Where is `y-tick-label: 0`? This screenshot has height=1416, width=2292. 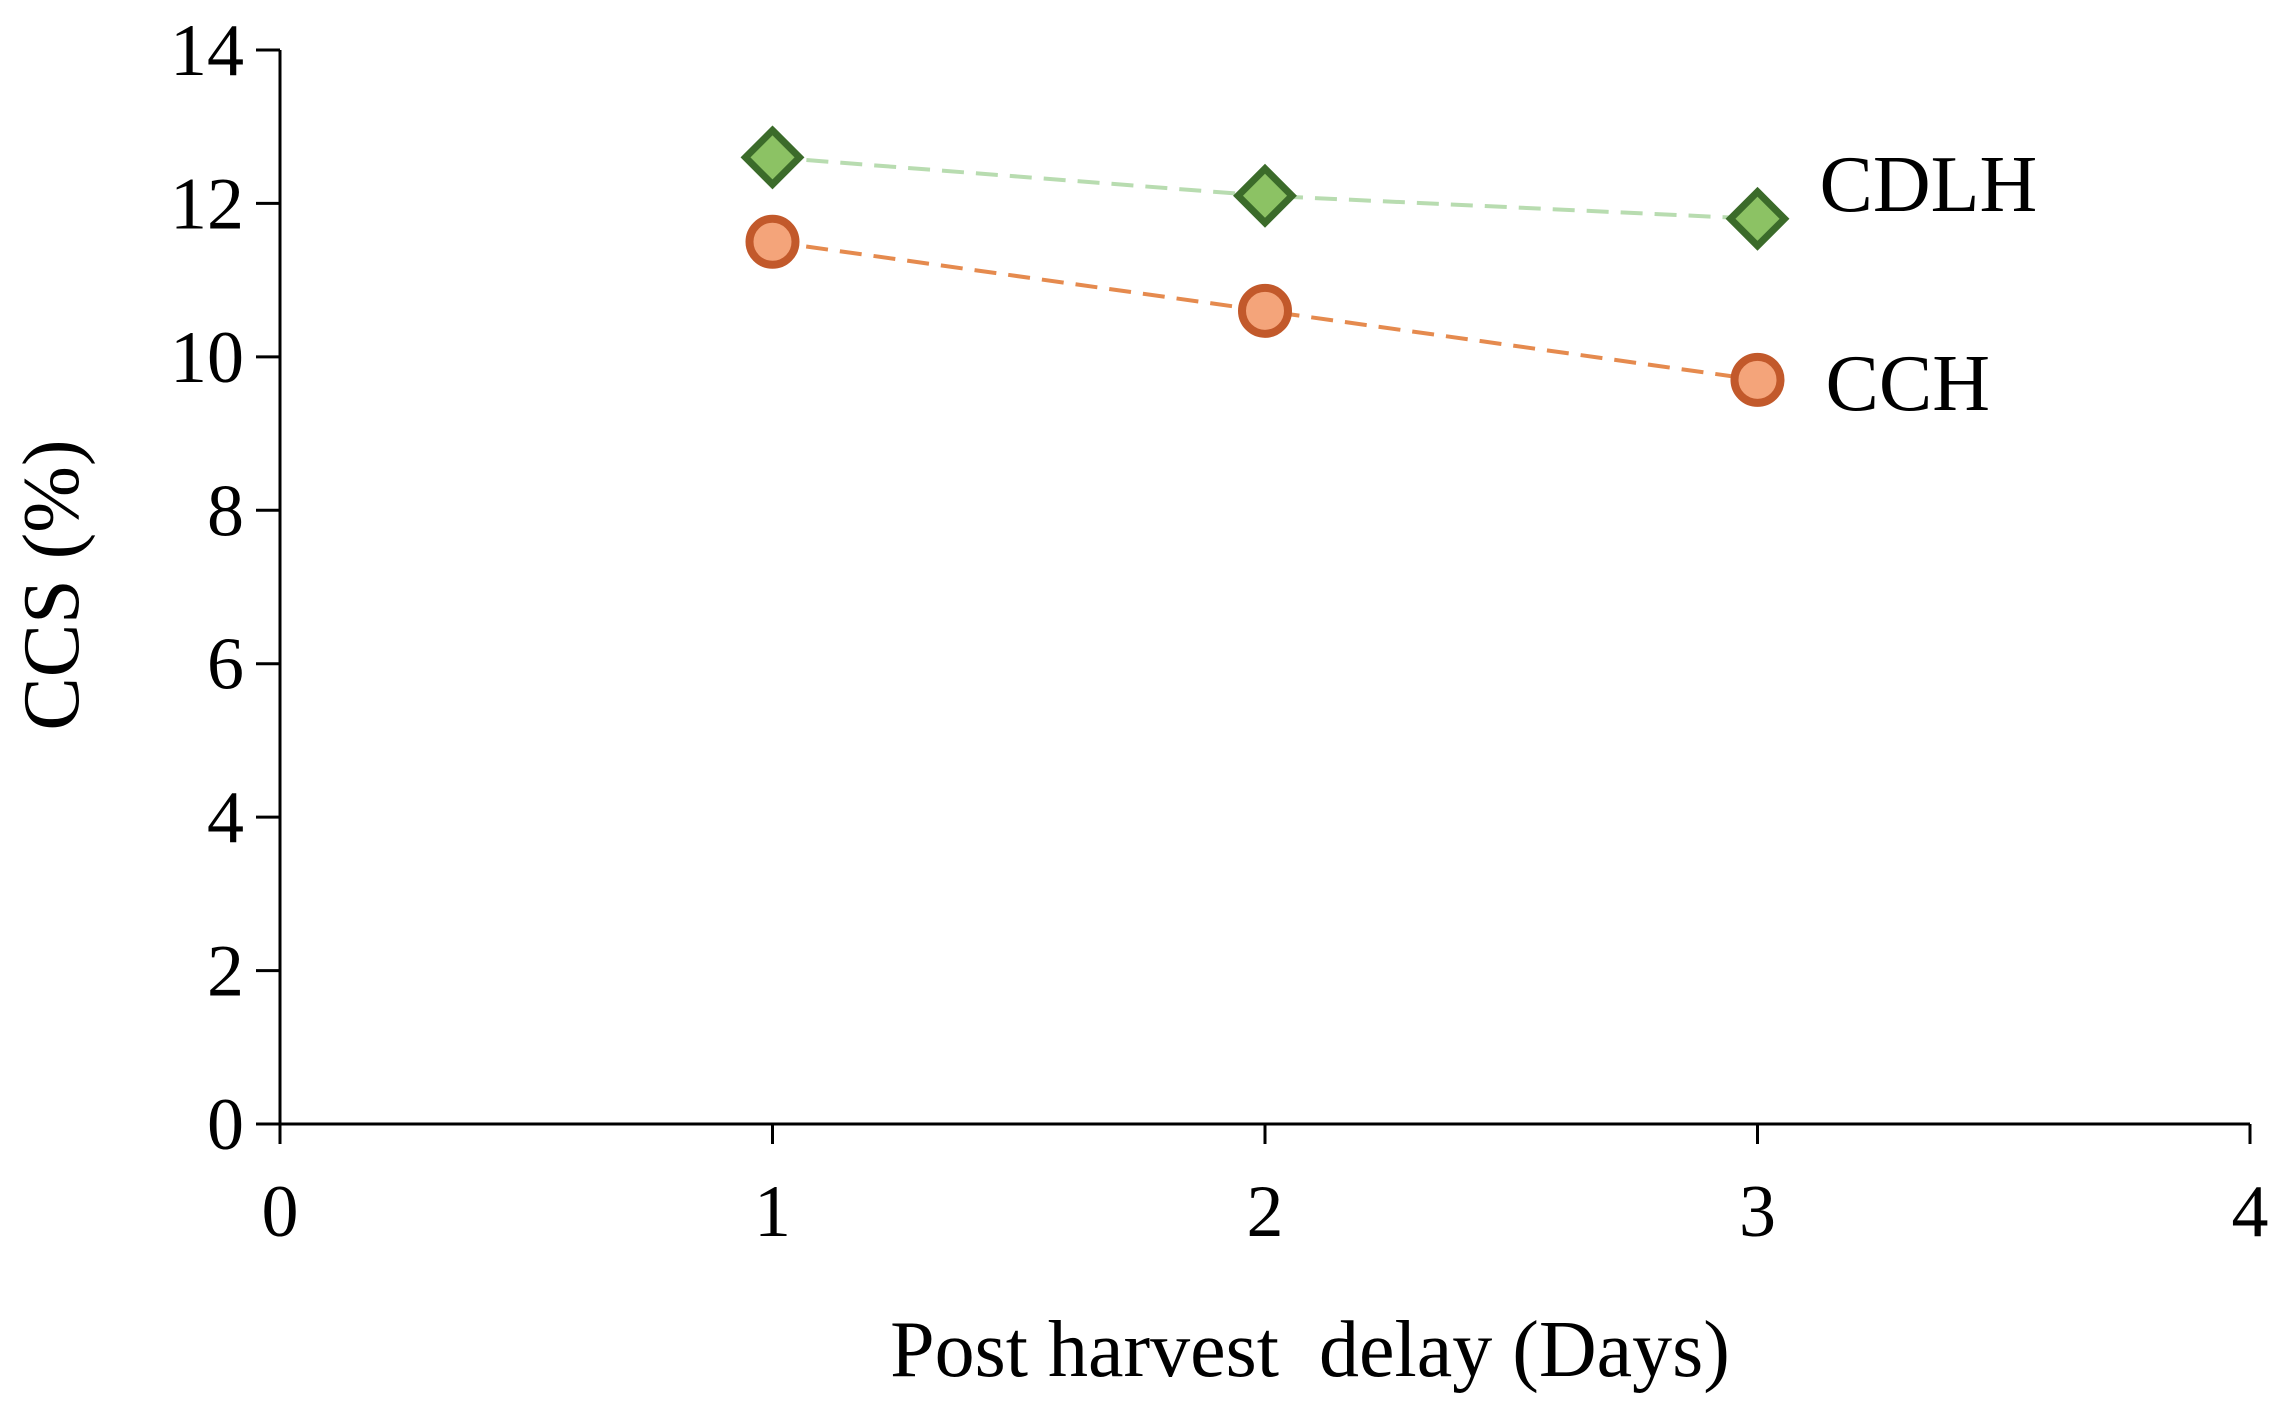 y-tick-label: 0 is located at coordinates (225, 1125).